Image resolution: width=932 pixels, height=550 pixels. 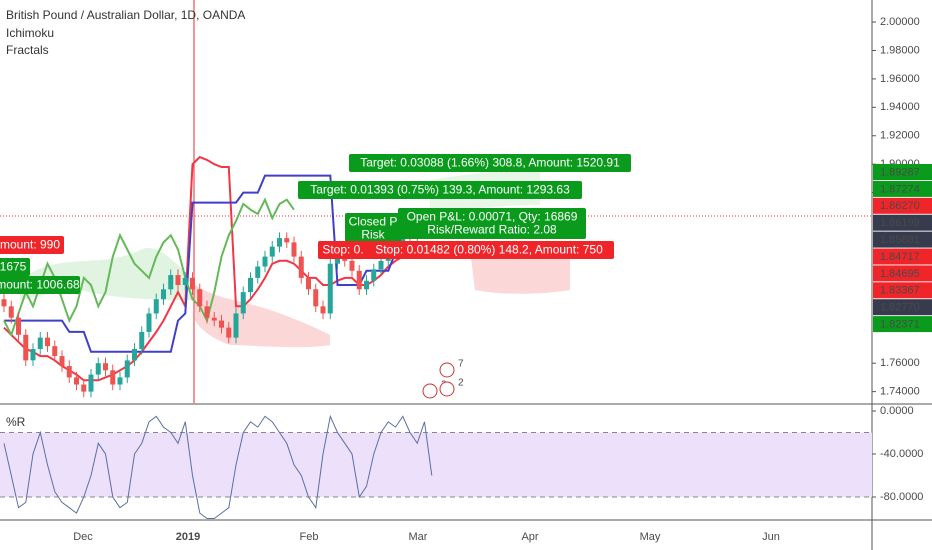 What do you see at coordinates (489, 250) in the screenshot?
I see `order-text: Stop: 0.01482 (0.80%) 148.2, Amount: 750` at bounding box center [489, 250].